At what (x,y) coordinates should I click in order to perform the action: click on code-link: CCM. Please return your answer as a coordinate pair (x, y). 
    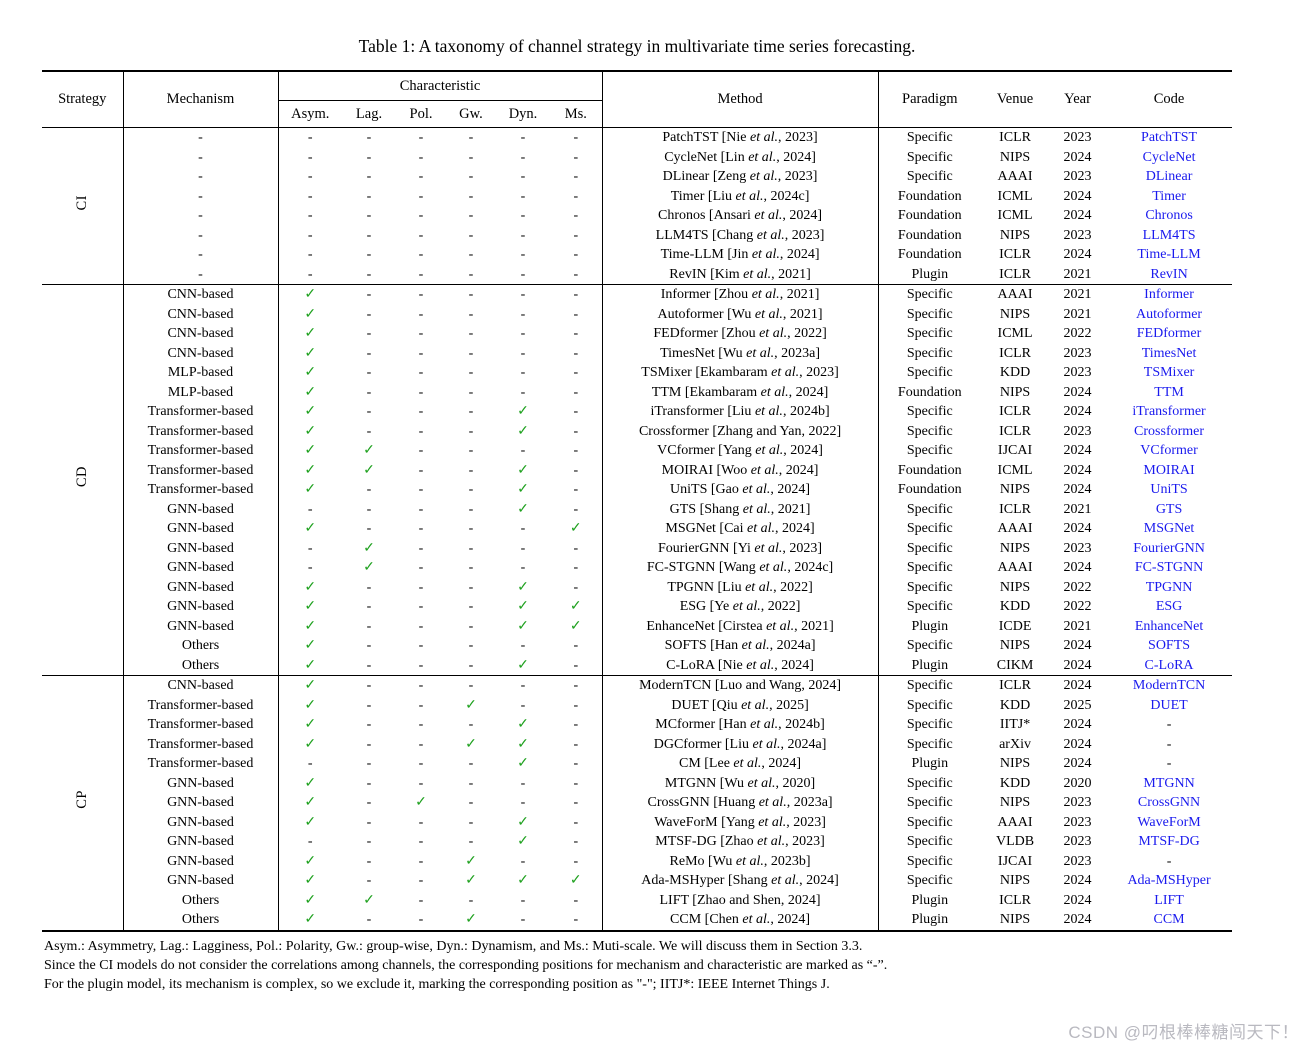
    Looking at the image, I should click on (1169, 919).